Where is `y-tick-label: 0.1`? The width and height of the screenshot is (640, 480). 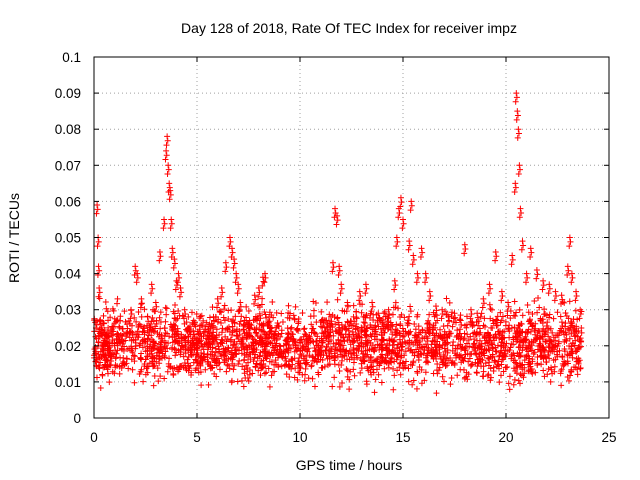
y-tick-label: 0.1 is located at coordinates (71, 57).